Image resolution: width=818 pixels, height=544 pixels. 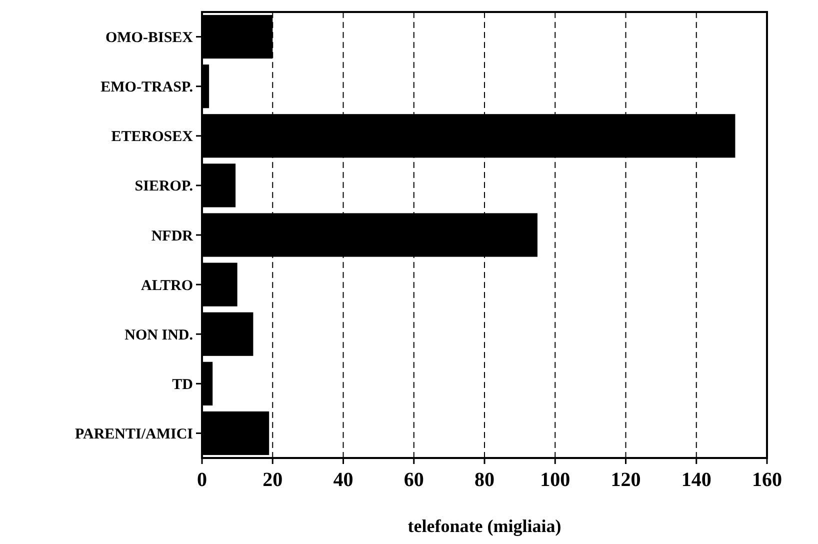 What do you see at coordinates (149, 38) in the screenshot?
I see `y-tick-label: OMO-BISEX` at bounding box center [149, 38].